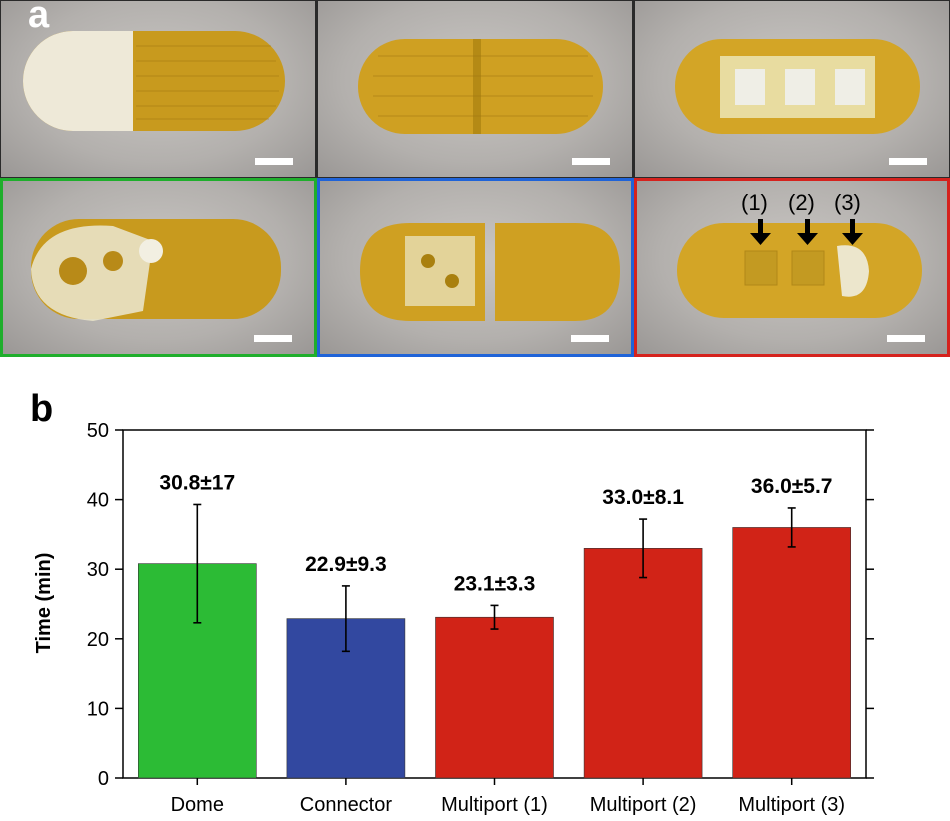 Image resolution: width=950 pixels, height=821 pixels. I want to click on capsule-dome-dissolved-image, so click(156, 270).